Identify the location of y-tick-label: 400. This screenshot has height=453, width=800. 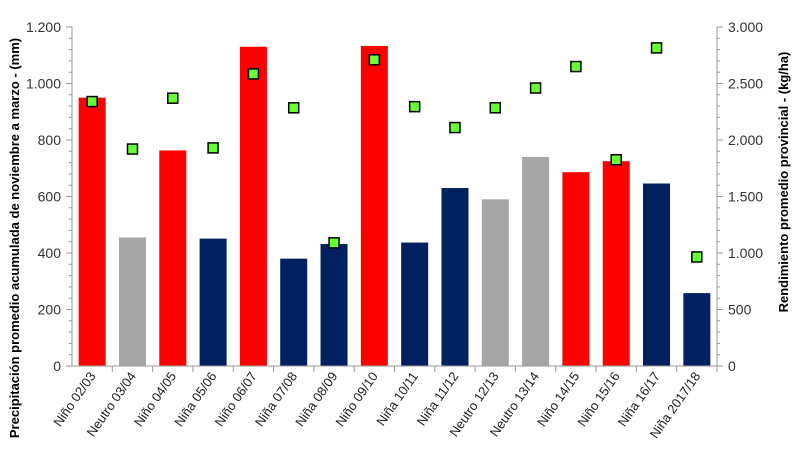
(50, 253).